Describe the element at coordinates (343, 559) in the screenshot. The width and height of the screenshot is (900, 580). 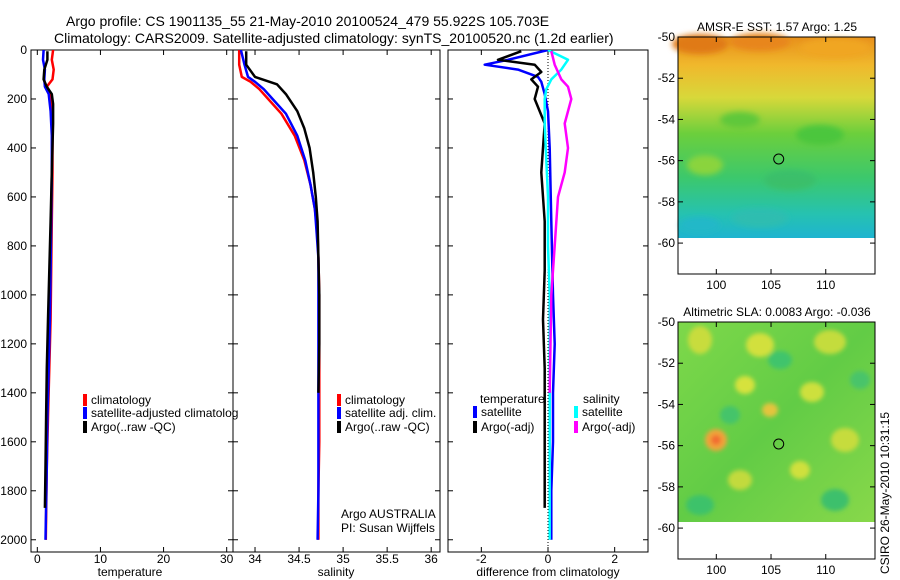
I see `salinity-xtick-label: 35` at that location.